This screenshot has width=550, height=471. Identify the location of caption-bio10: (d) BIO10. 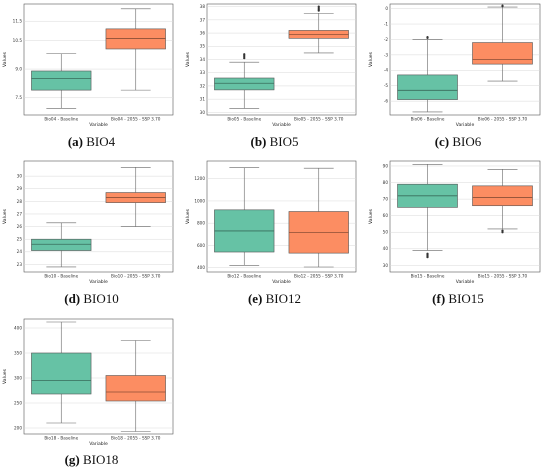
(91, 299).